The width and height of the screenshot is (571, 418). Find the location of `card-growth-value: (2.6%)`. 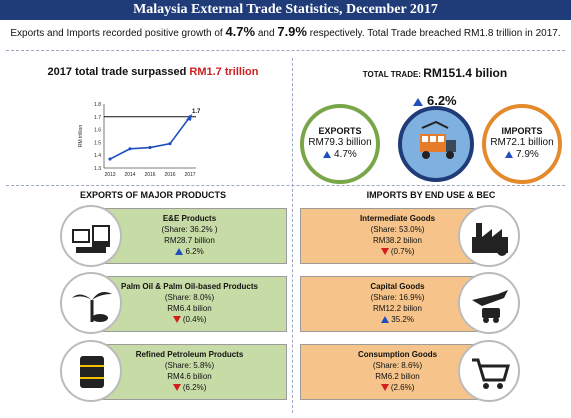

card-growth-value: (2.6%) is located at coordinates (402, 387).